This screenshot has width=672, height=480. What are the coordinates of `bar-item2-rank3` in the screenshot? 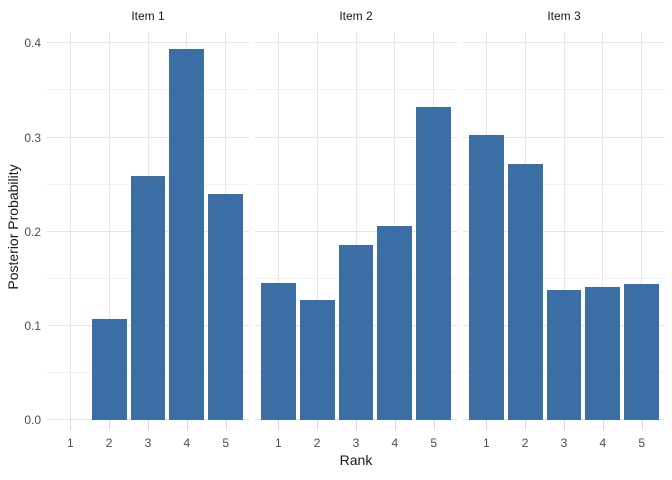 It's located at (356, 332).